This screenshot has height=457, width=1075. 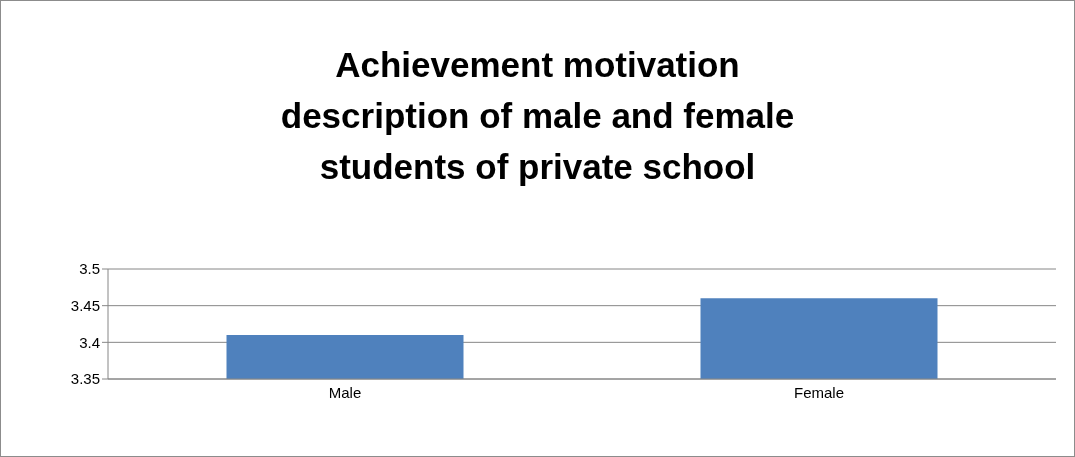 I want to click on y-tick-label: 3.45, so click(x=85, y=305).